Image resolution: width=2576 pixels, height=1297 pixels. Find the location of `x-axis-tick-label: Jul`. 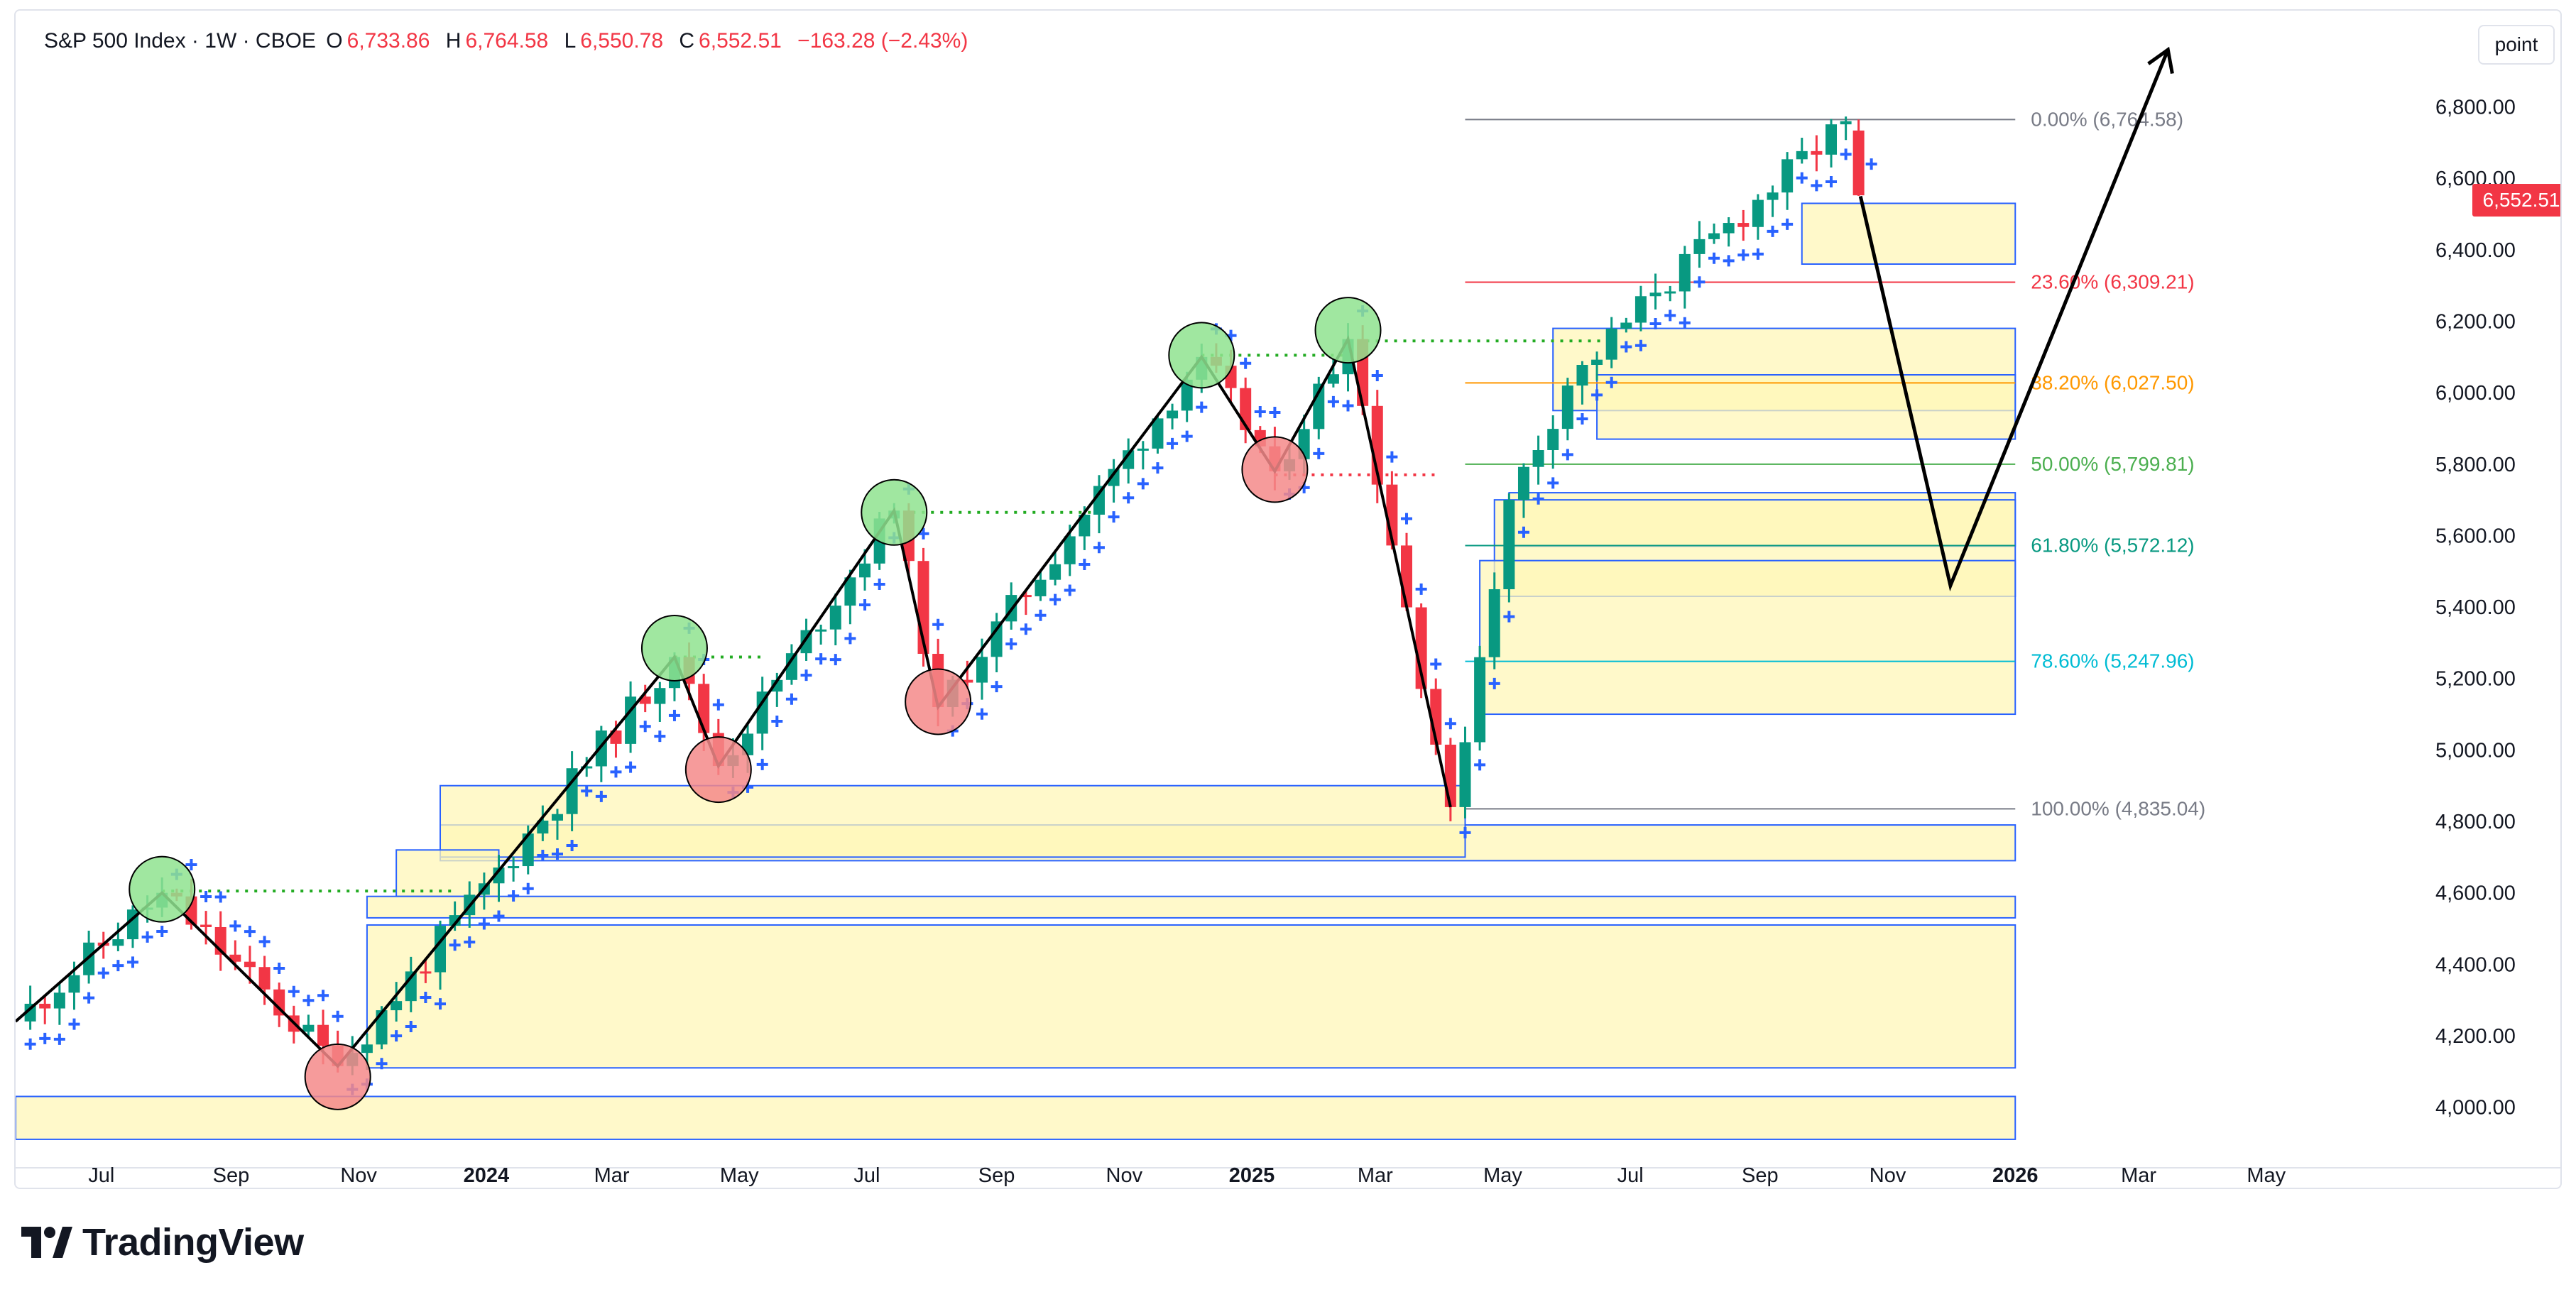

x-axis-tick-label: Jul is located at coordinates (1630, 1175).